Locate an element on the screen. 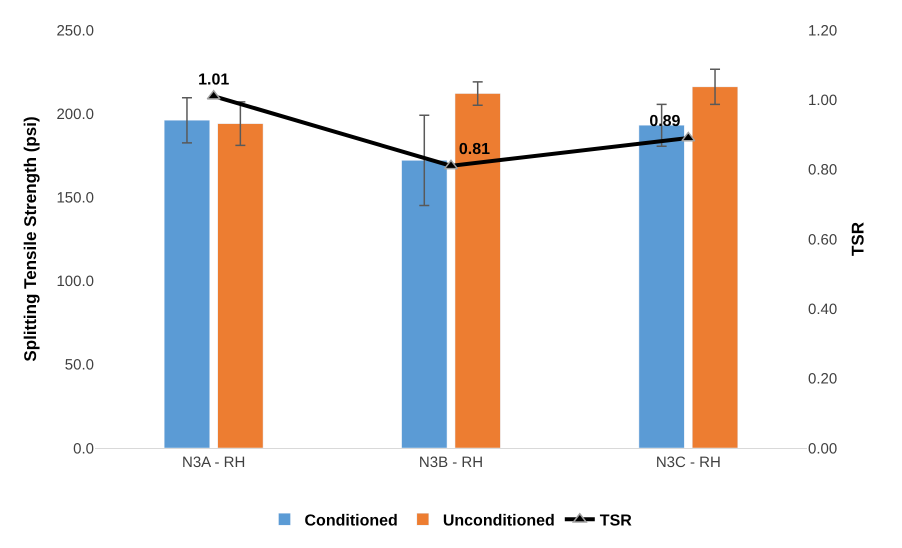 The height and width of the screenshot is (548, 902). legend-label: TSR is located at coordinates (616, 521).